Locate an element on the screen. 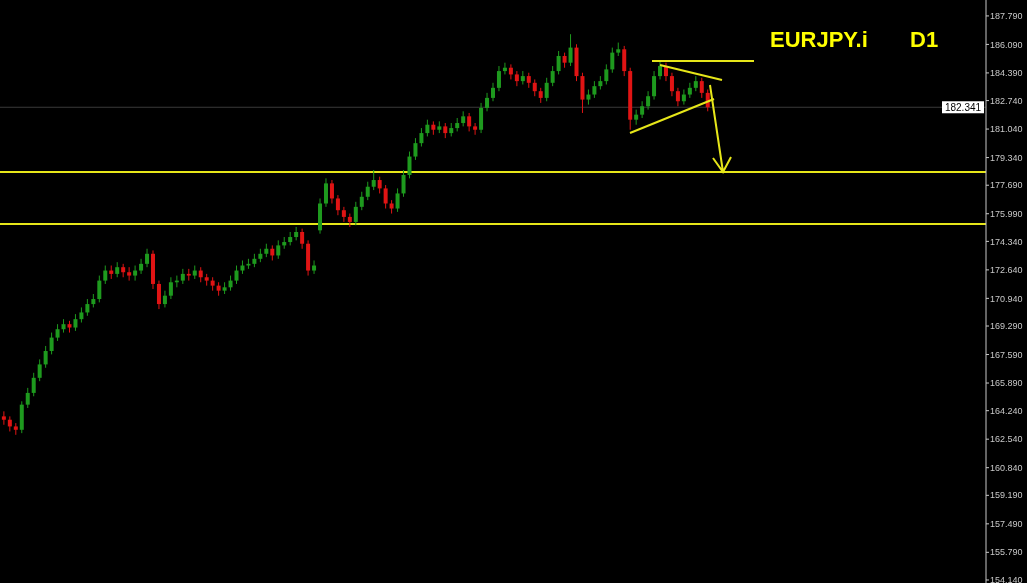 The height and width of the screenshot is (583, 1027). y-tick-label: 182.740 is located at coordinates (1006, 100).